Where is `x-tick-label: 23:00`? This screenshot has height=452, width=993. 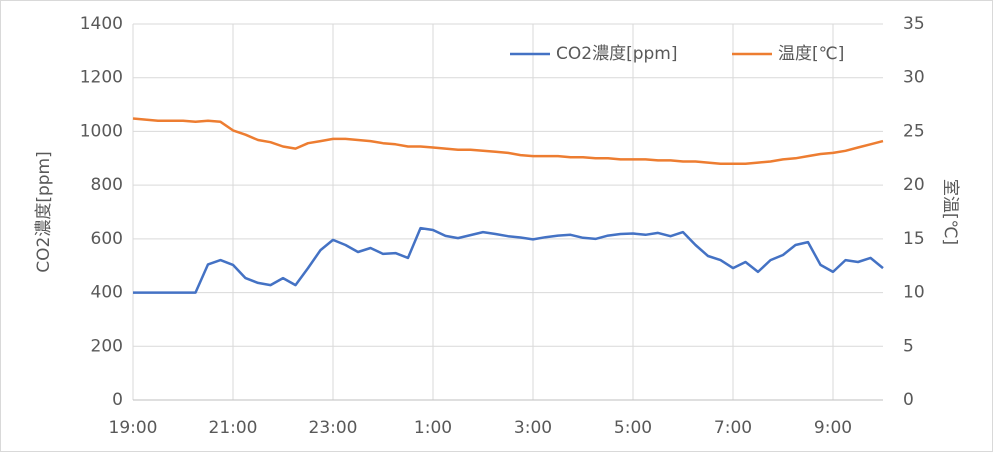
x-tick-label: 23:00 is located at coordinates (333, 428).